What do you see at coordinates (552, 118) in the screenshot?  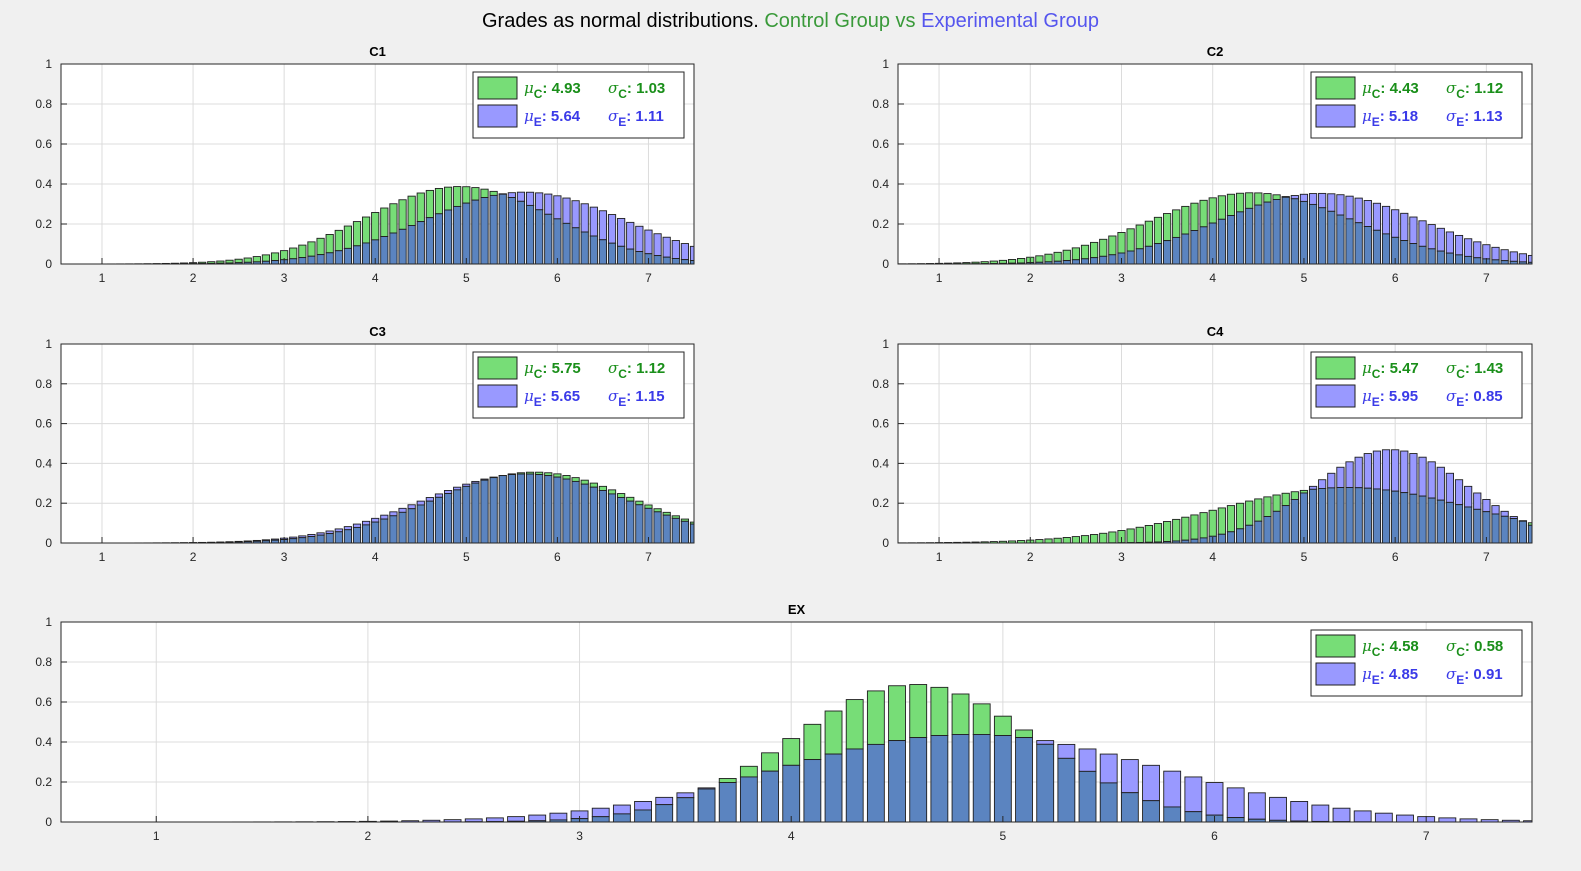 I see `legend-mu-experimental: μE: 5.64` at bounding box center [552, 118].